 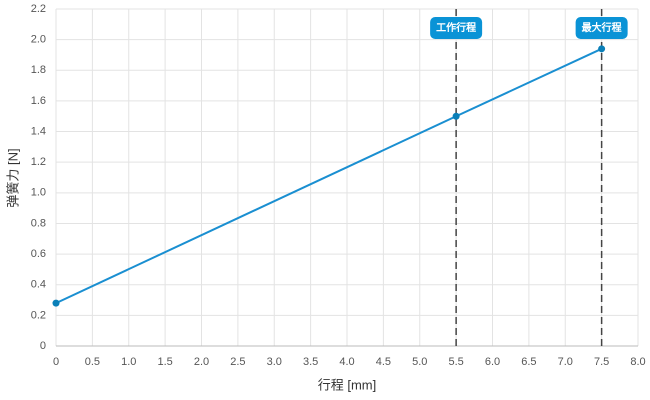 I want to click on x-tick-label: 1.5, so click(x=164, y=362).